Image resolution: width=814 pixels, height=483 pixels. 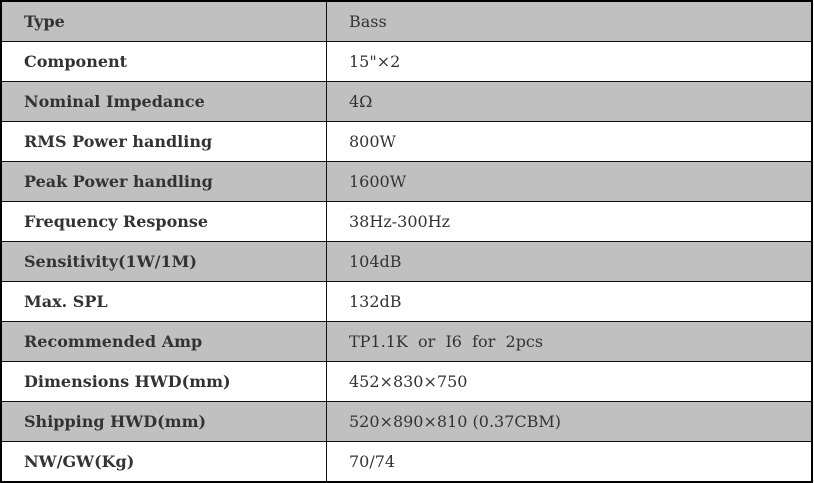 I want to click on spec-label: Shipping HWD(mm), so click(x=163, y=421).